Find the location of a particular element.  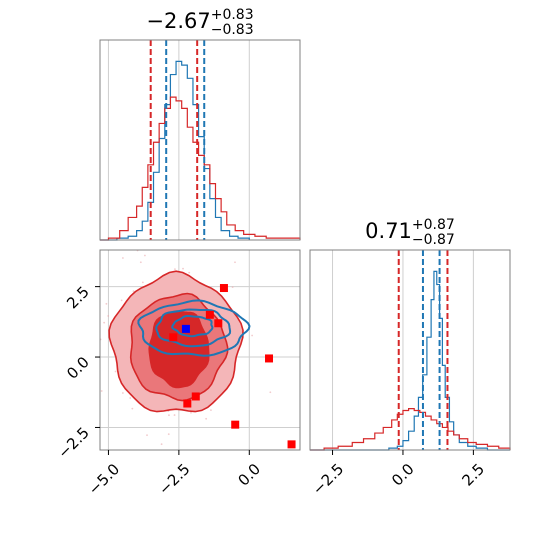

red-contours is located at coordinates (176, 341).